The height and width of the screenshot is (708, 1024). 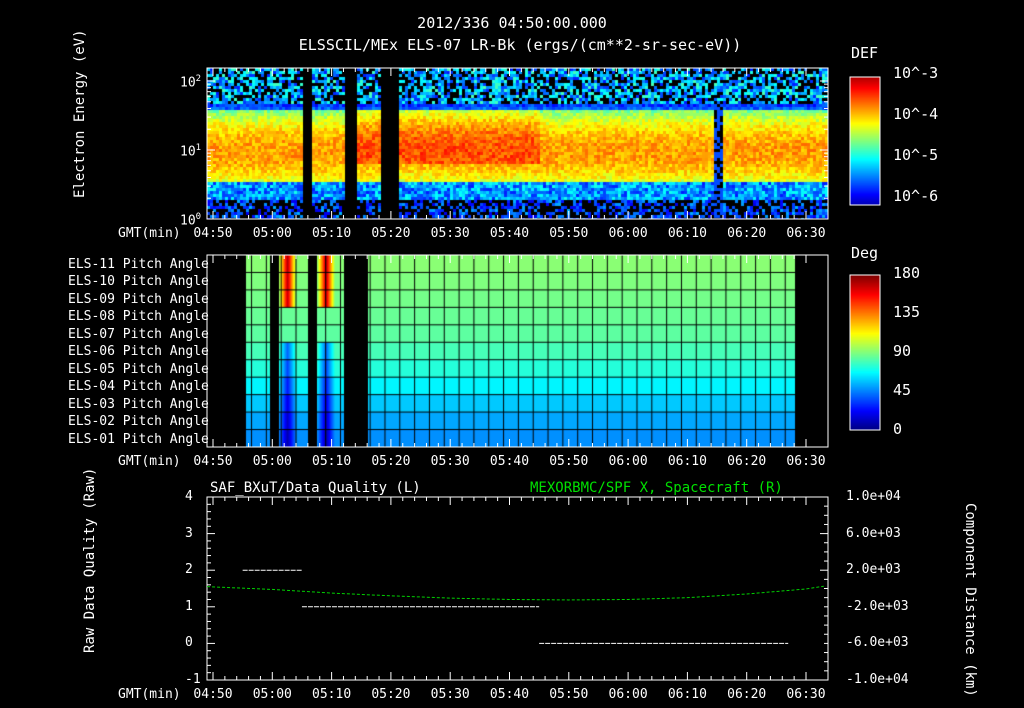 I want to click on y-tick-label: 10², so click(x=191, y=82).